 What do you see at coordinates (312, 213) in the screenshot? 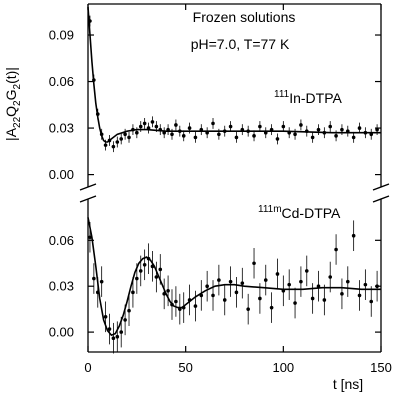
I see `label-lower-isotope-name: Cd-DTPA` at bounding box center [312, 213].